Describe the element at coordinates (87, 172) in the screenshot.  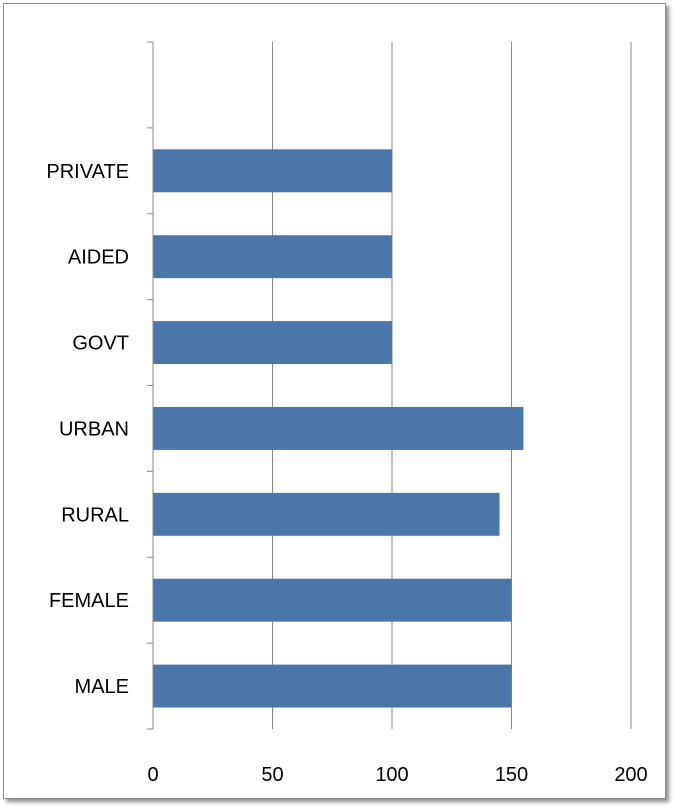
I see `y-tick-label-private: PRIVATE` at that location.